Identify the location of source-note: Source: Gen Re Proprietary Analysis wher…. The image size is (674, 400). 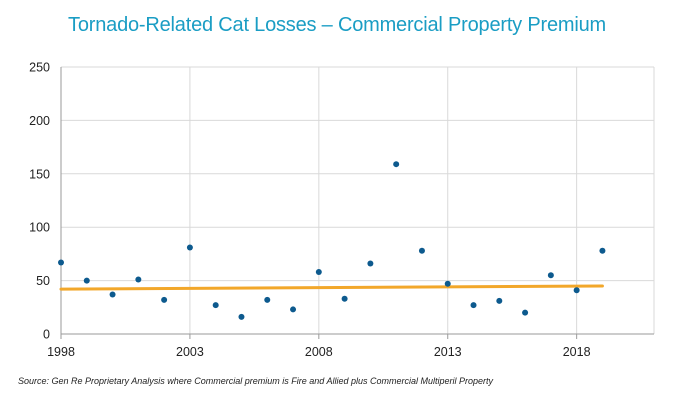
(255, 381).